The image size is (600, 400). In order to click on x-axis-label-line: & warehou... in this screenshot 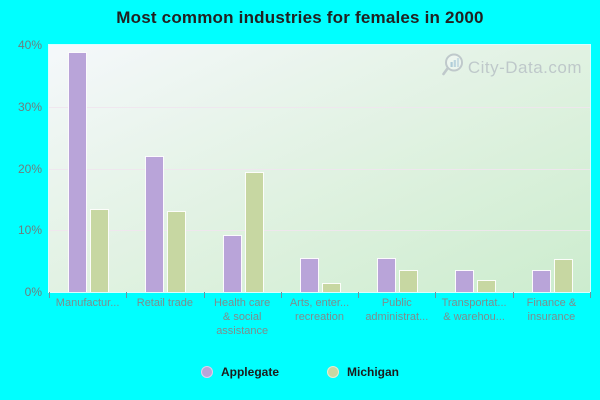, I will do `click(474, 317)`.